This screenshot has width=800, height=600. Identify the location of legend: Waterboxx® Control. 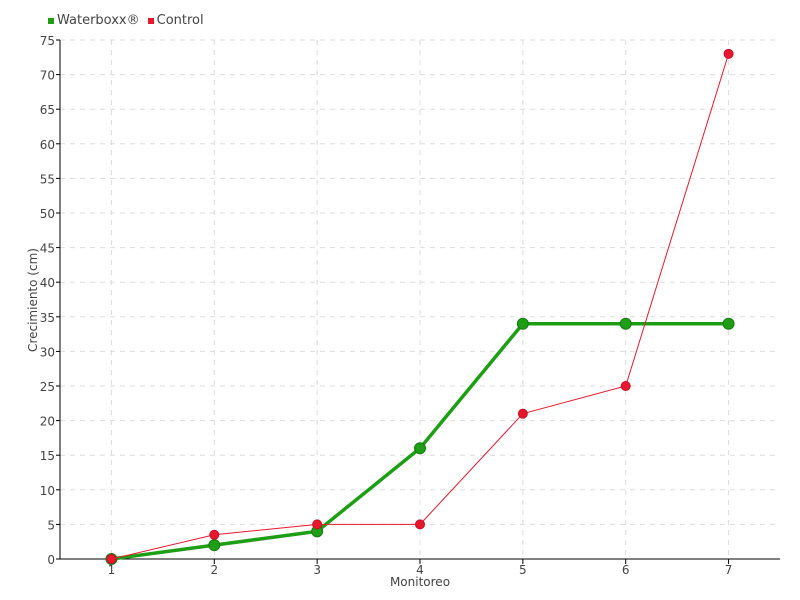
(126, 20).